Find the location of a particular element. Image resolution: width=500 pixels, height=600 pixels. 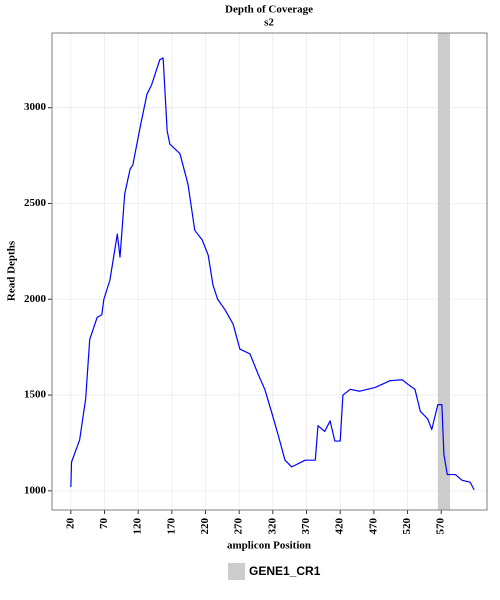

chart-title: Depth of Coverage is located at coordinates (269, 10).